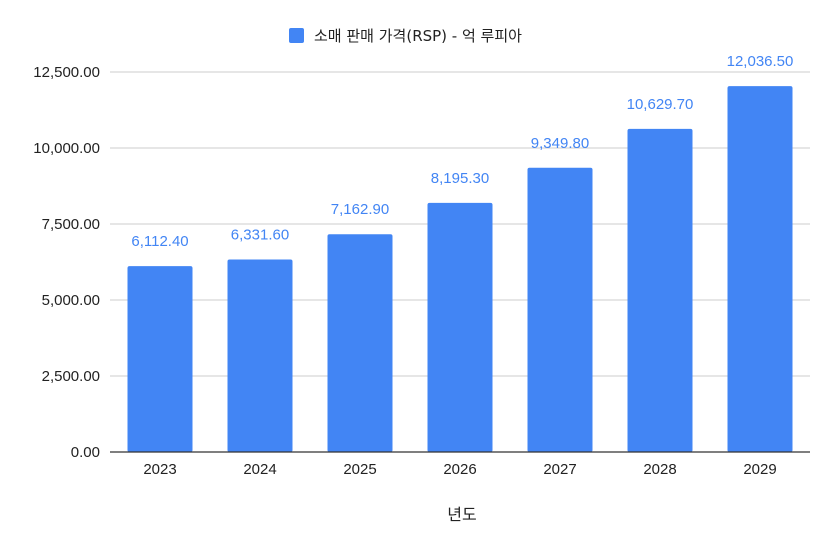 This screenshot has height=550, width=837. I want to click on bar-2026, so click(460, 327).